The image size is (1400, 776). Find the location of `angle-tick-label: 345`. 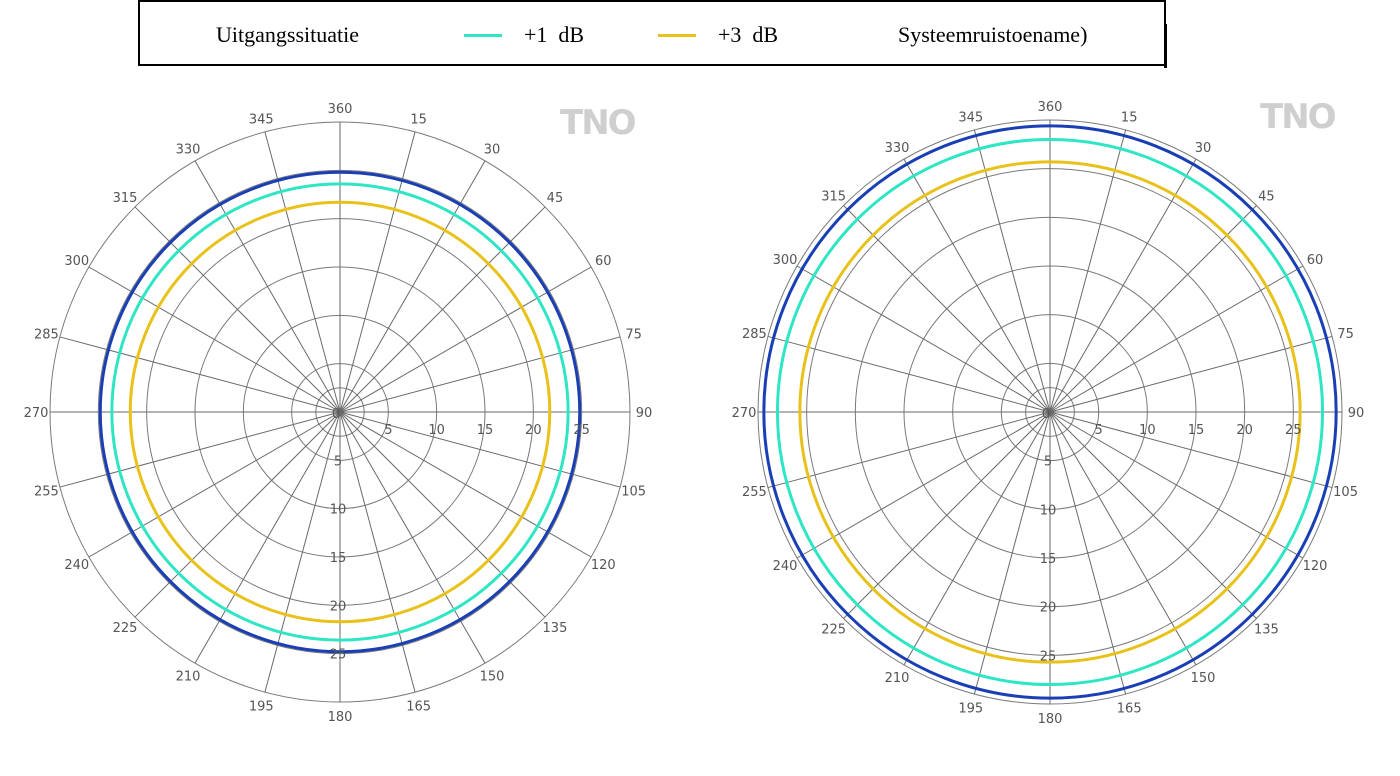

angle-tick-label: 345 is located at coordinates (261, 119).